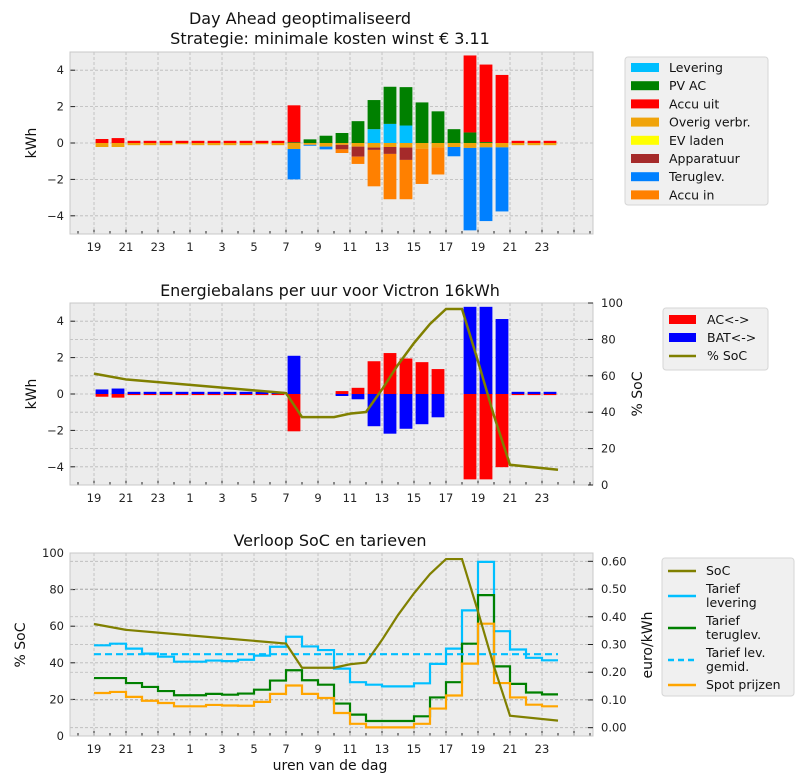 This screenshot has height=782, width=795. I want to click on y-right-axis-label: euro/kWh, so click(648, 644).